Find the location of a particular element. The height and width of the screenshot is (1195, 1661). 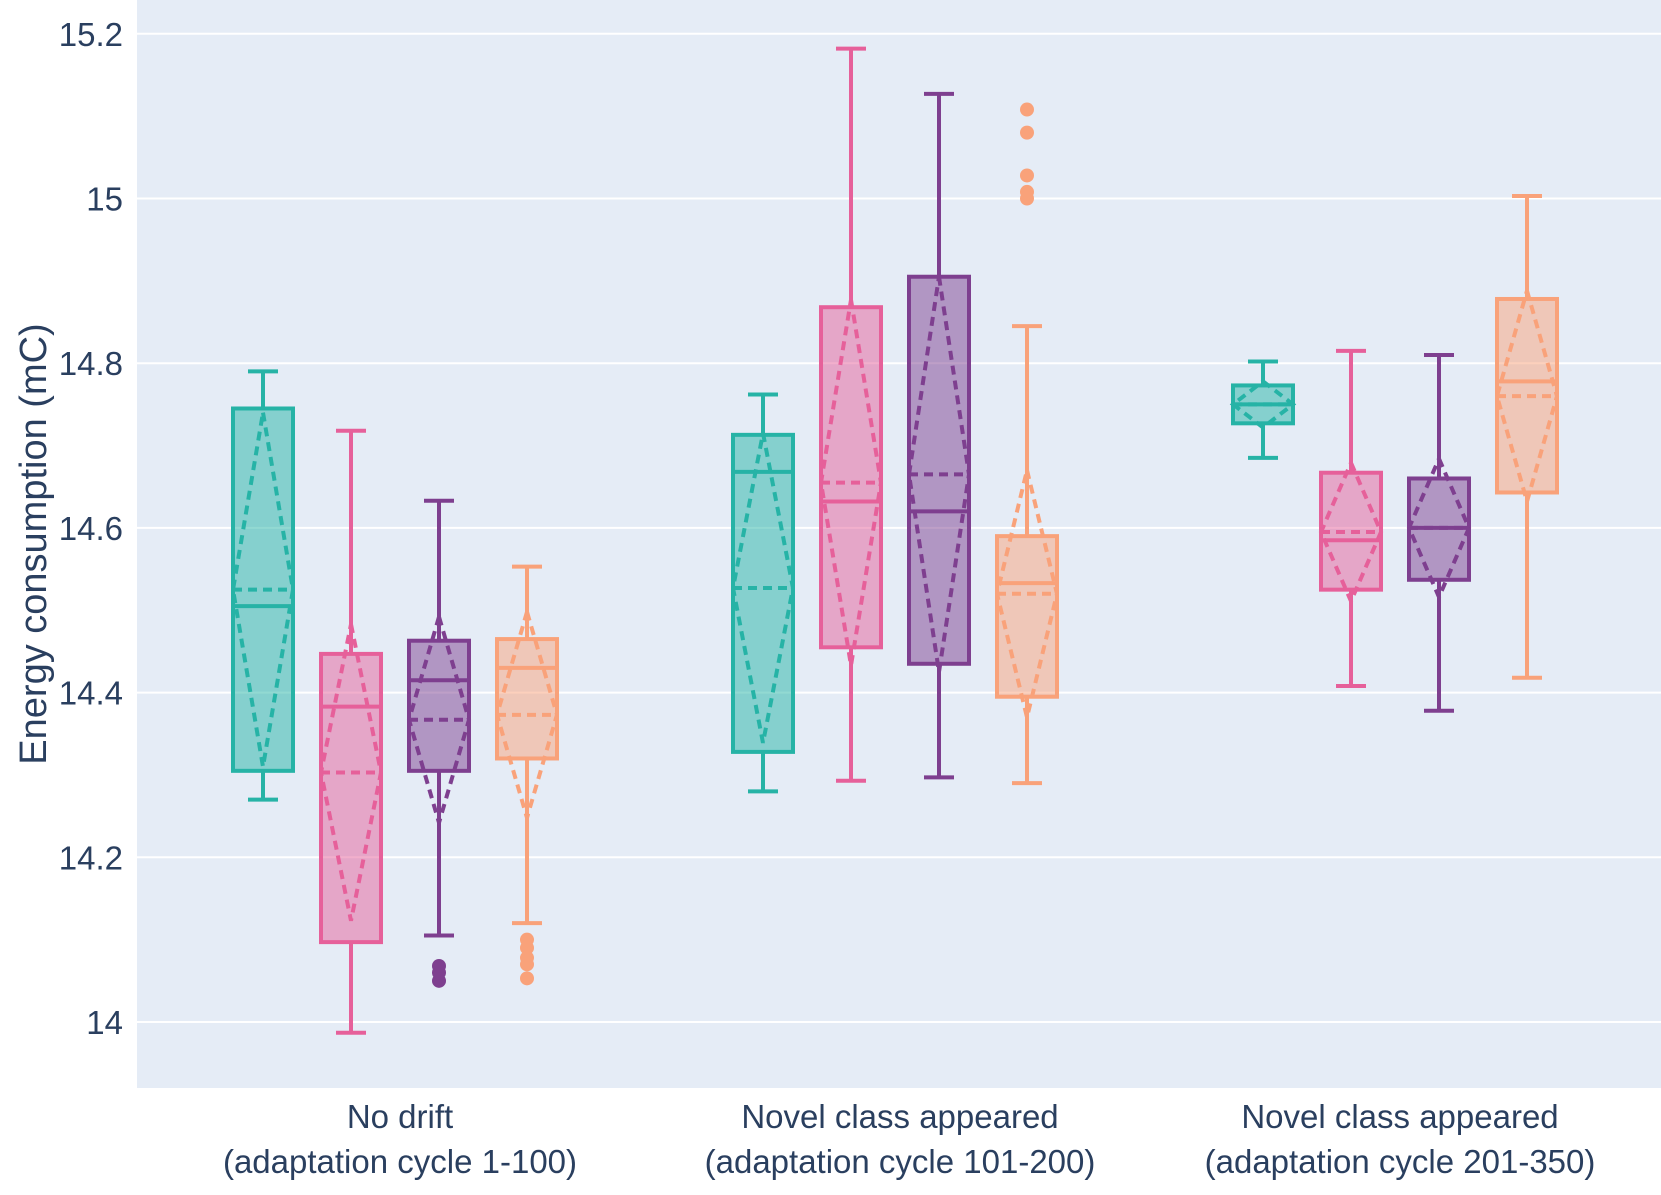

x-tick-label-line2: (adaptation cycle 101-200) is located at coordinates (900, 1161).